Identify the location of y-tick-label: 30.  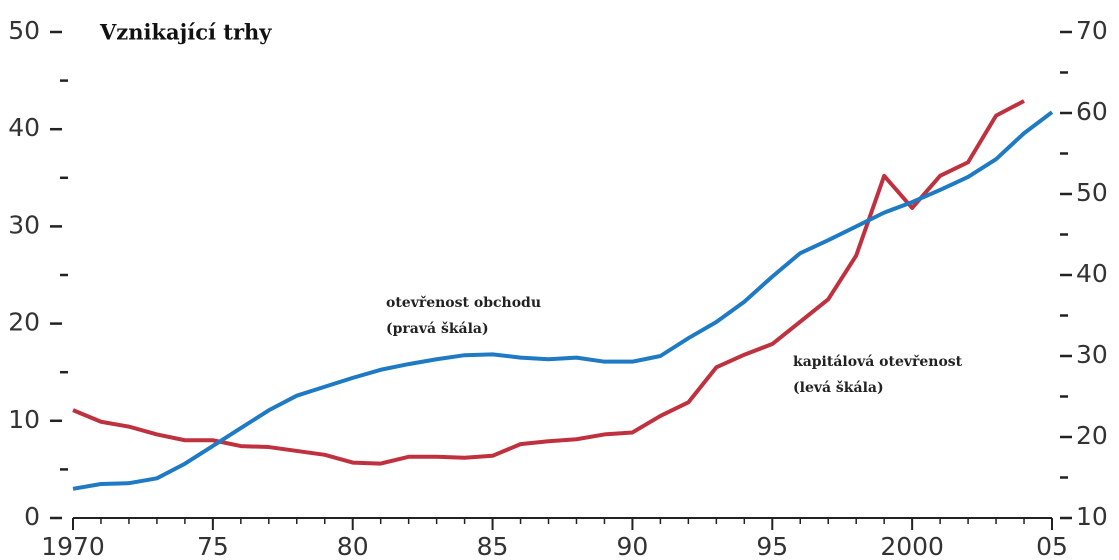
(24, 224).